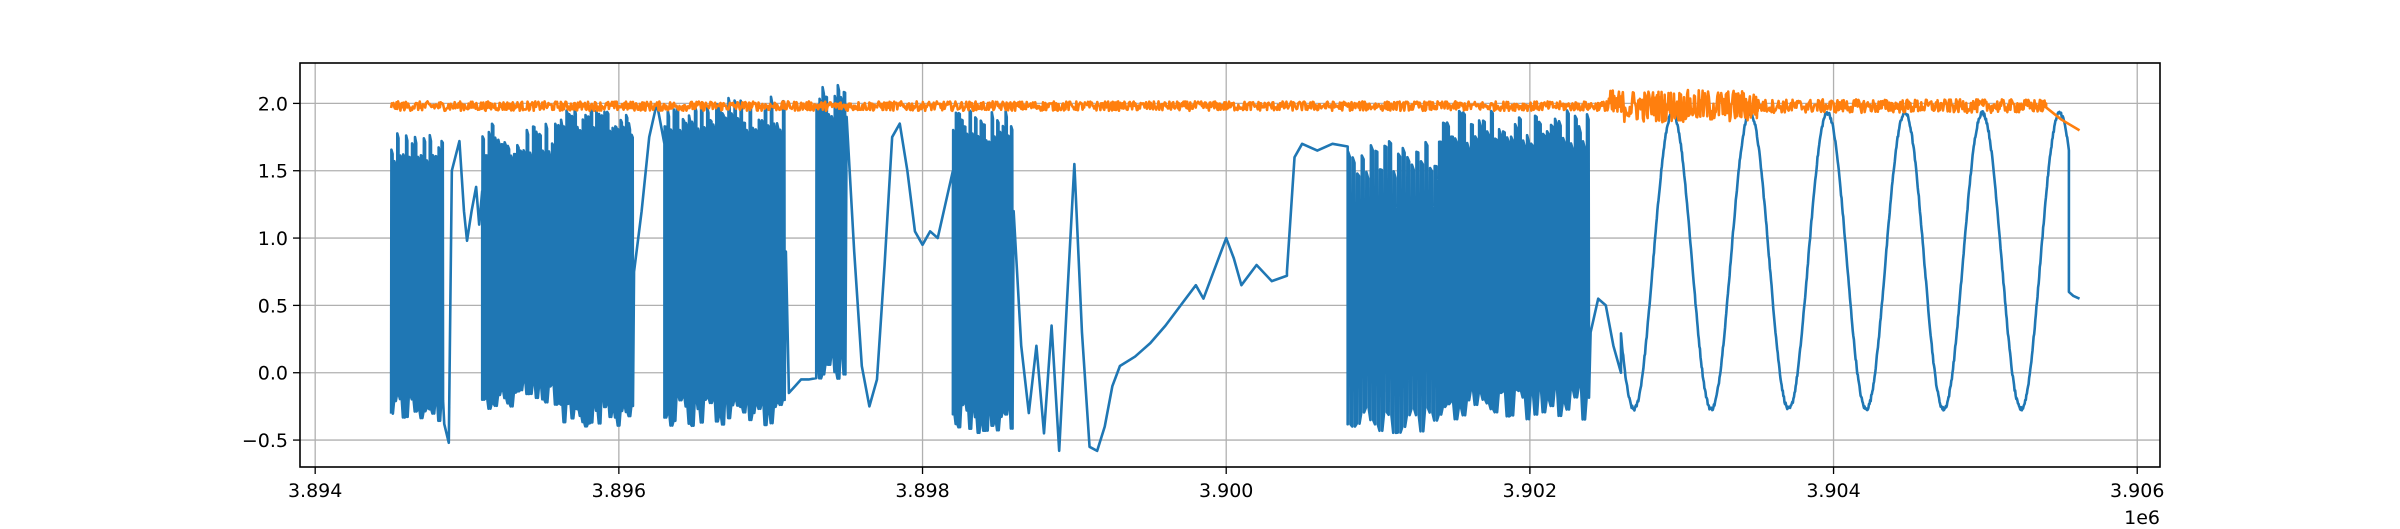  What do you see at coordinates (619, 491) in the screenshot?
I see `x-tick-label: 3.896` at bounding box center [619, 491].